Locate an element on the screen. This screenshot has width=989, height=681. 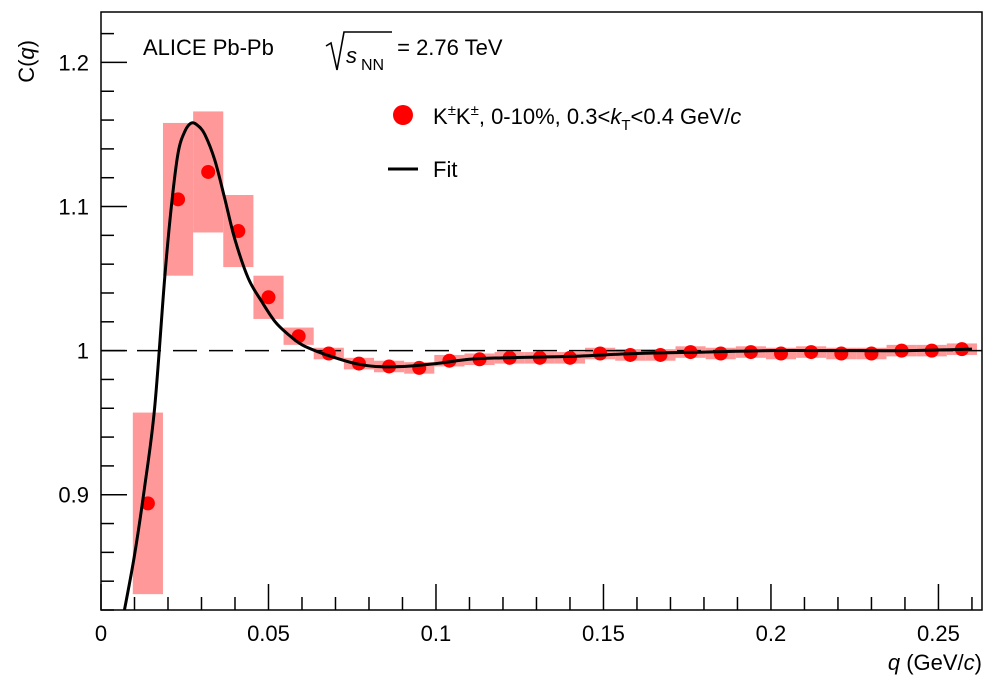
legend-label-kvar: k is located at coordinates (616, 116).